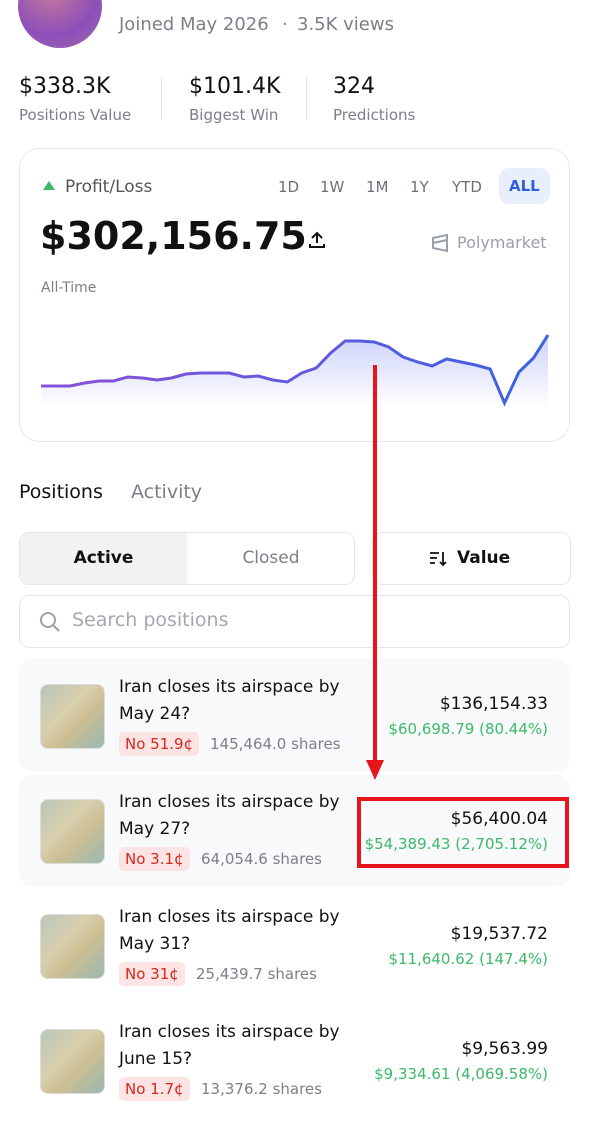 The image size is (589, 1121). Describe the element at coordinates (229, 700) in the screenshot. I see `position-title: Iran closes its airspace by May 24?` at that location.